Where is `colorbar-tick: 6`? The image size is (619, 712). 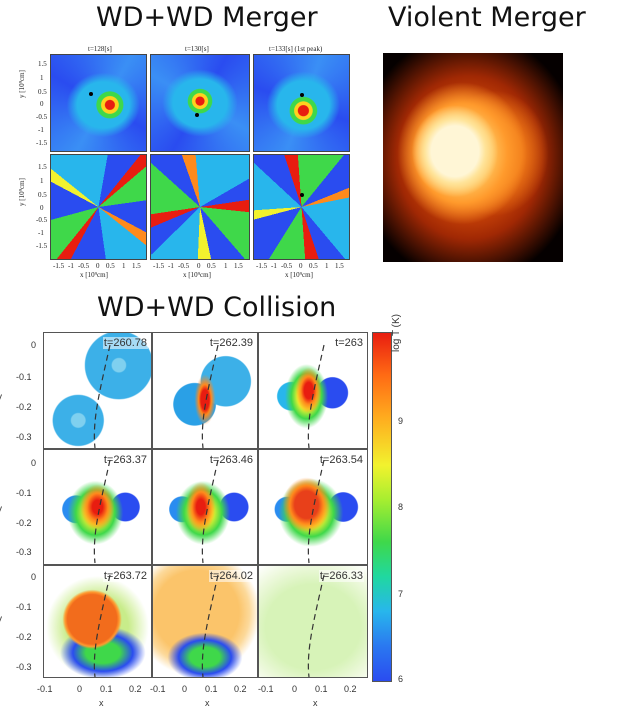 colorbar-tick: 6 is located at coordinates (401, 679).